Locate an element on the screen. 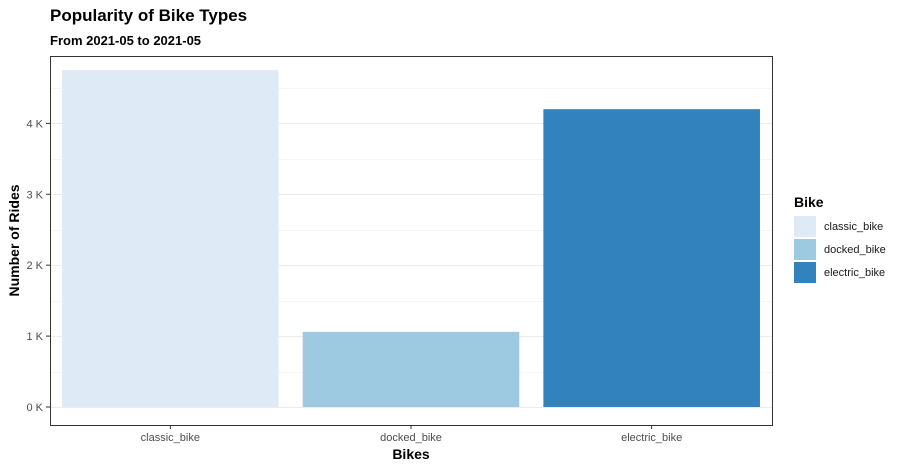  chart-subtitle: From 2021-05 to 2021-05 is located at coordinates (126, 40).